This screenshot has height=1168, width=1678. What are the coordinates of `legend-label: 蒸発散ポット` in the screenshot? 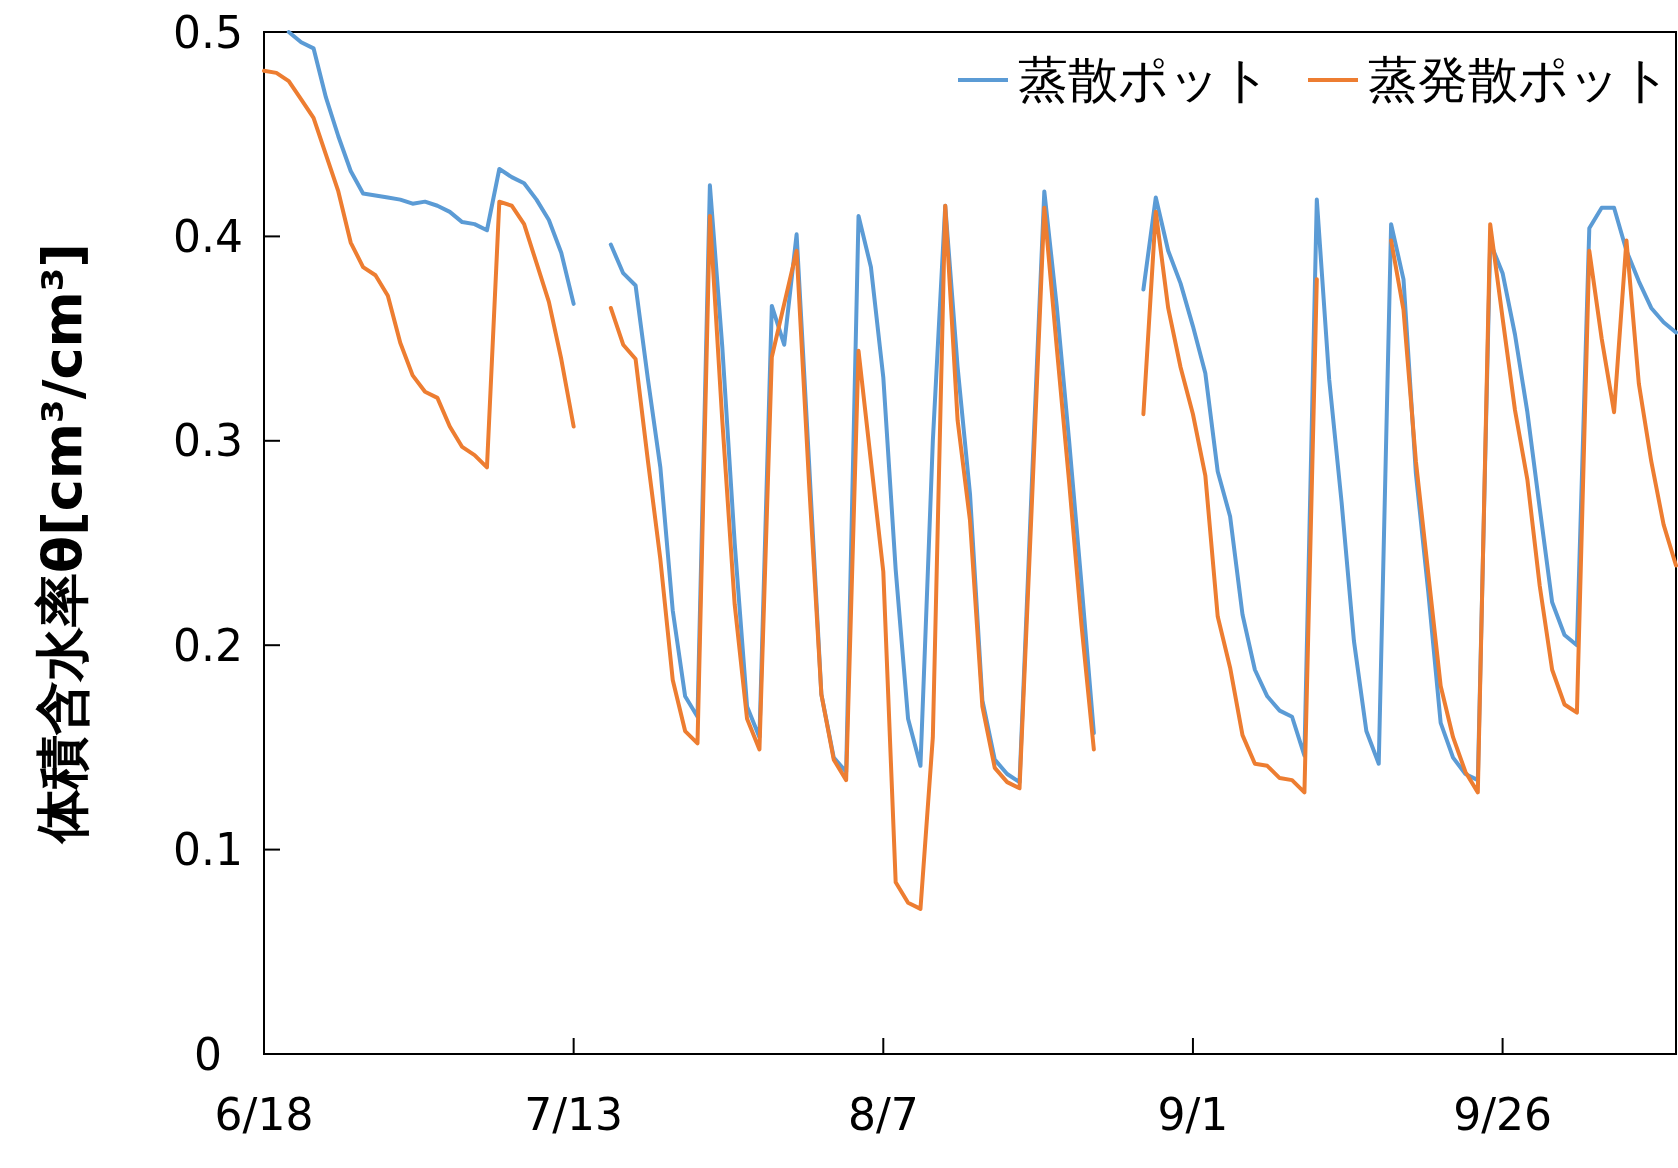 It's located at (1519, 80).